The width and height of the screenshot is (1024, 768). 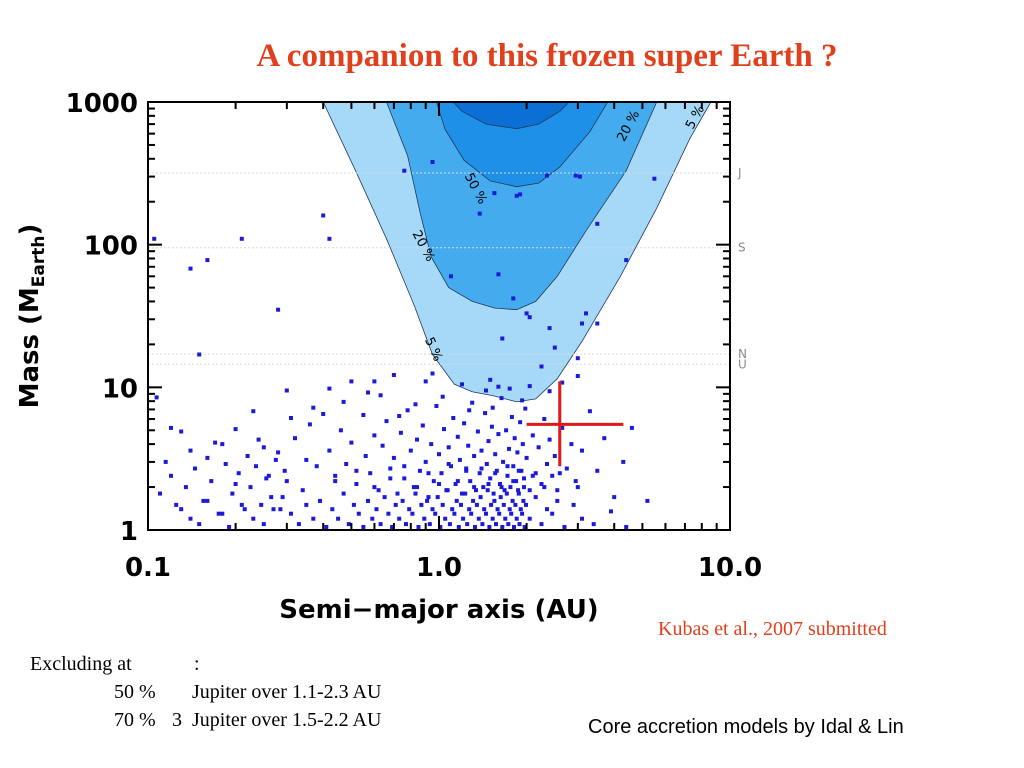 I want to click on slide-title: A companion to this frozen super Earth ?, so click(x=547, y=56).